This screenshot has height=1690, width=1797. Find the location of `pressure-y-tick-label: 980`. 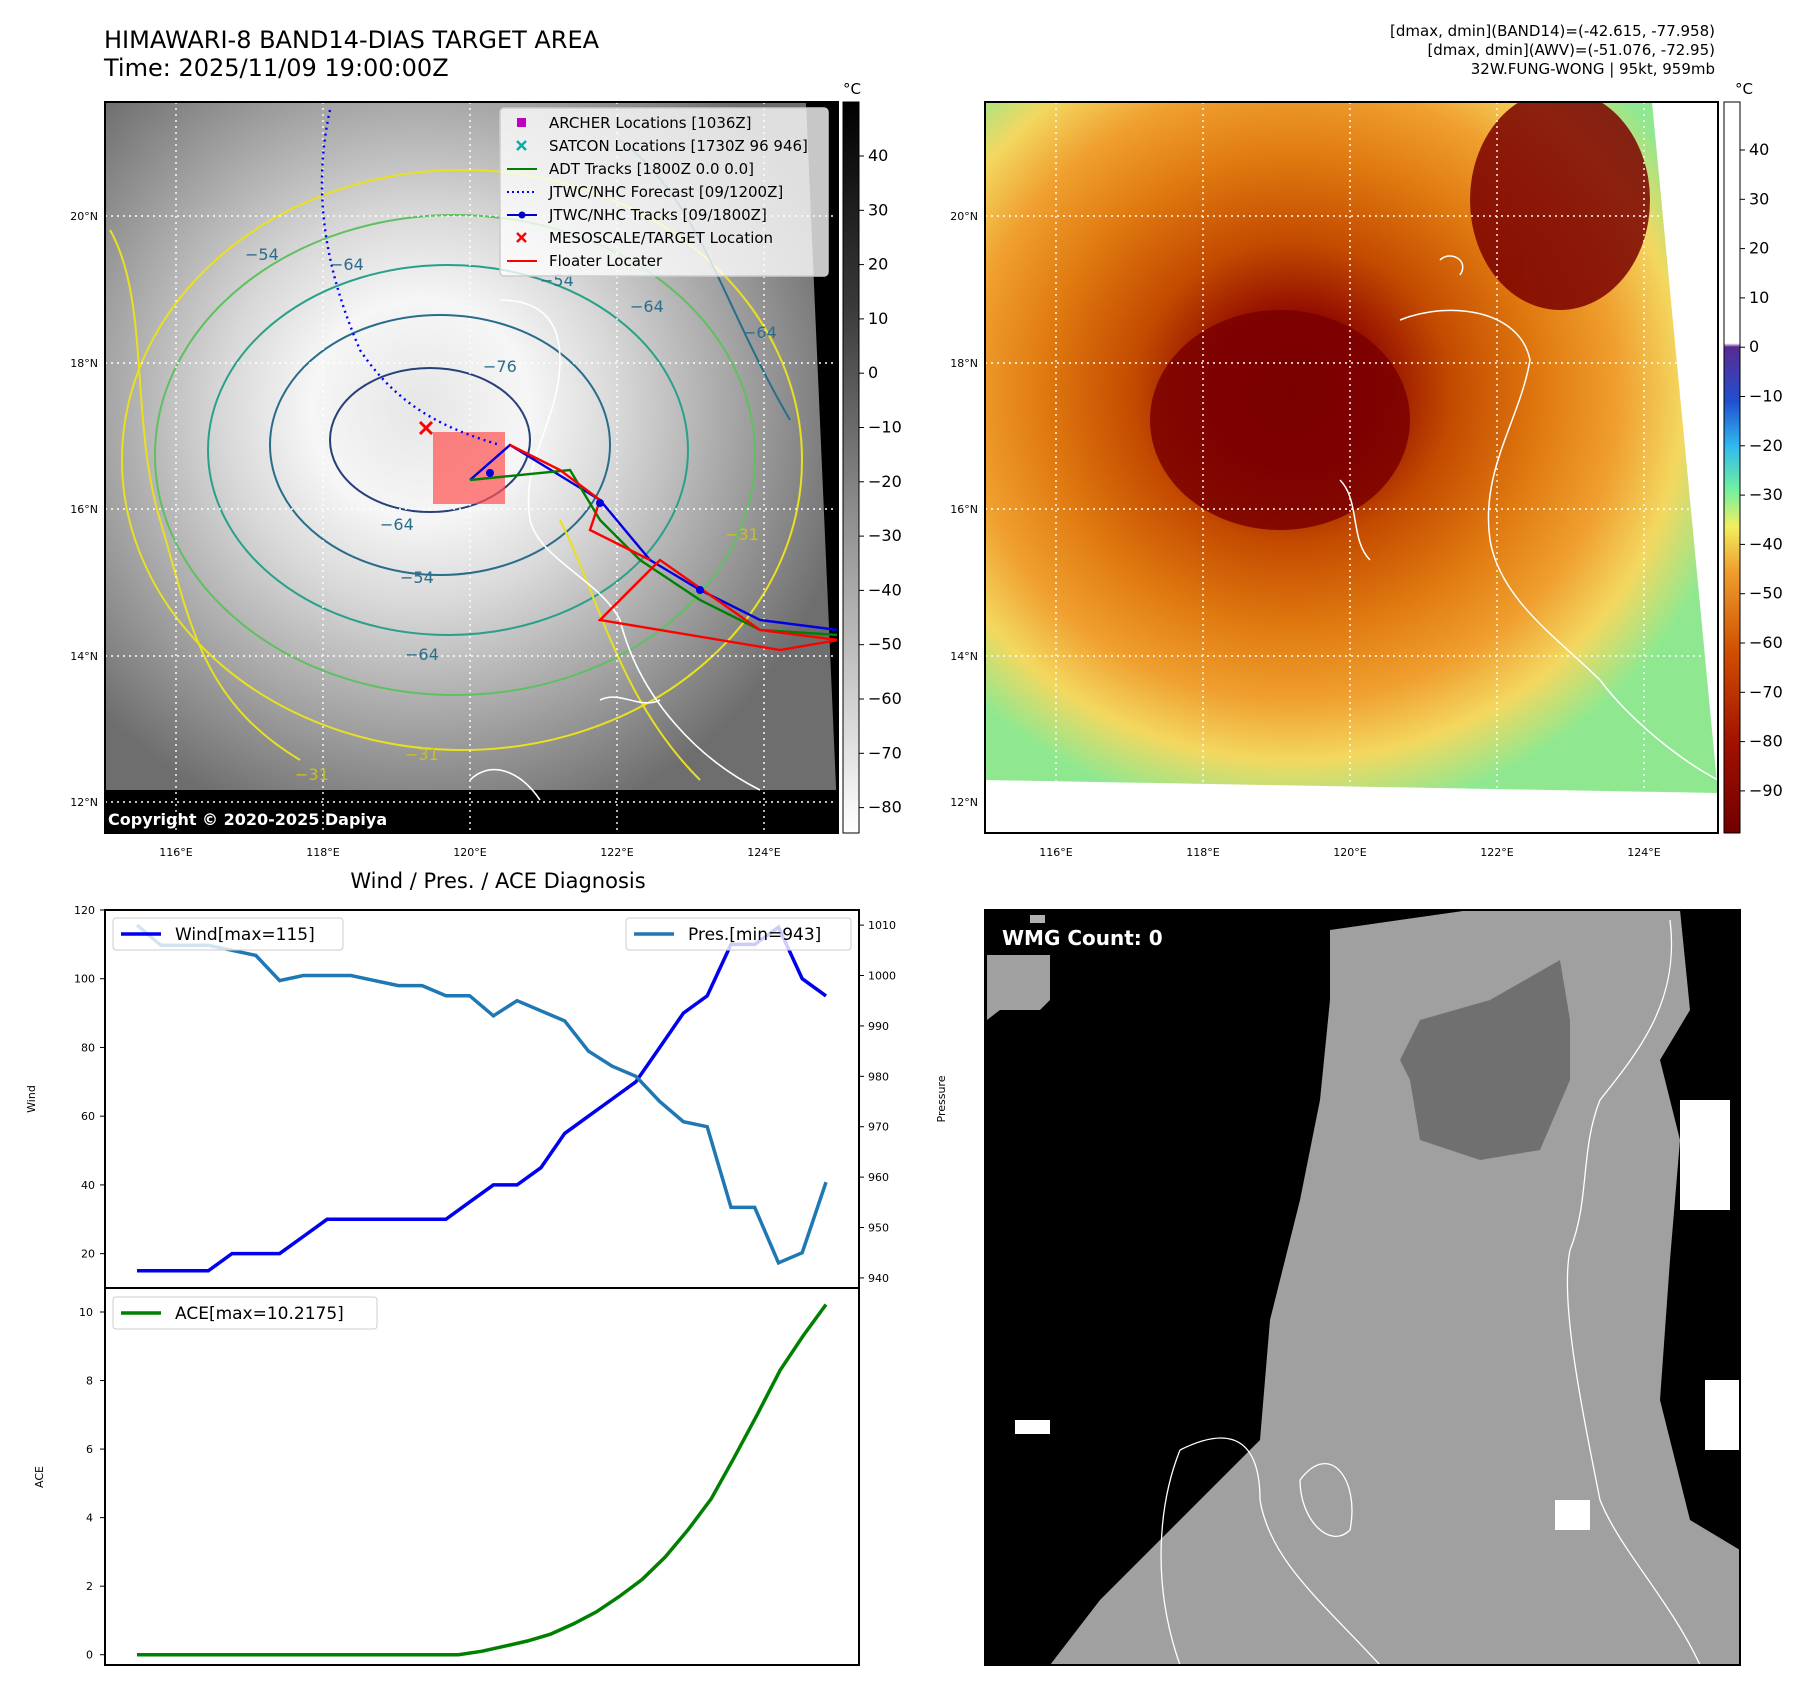

pressure-y-tick-label: 980 is located at coordinates (878, 1076).